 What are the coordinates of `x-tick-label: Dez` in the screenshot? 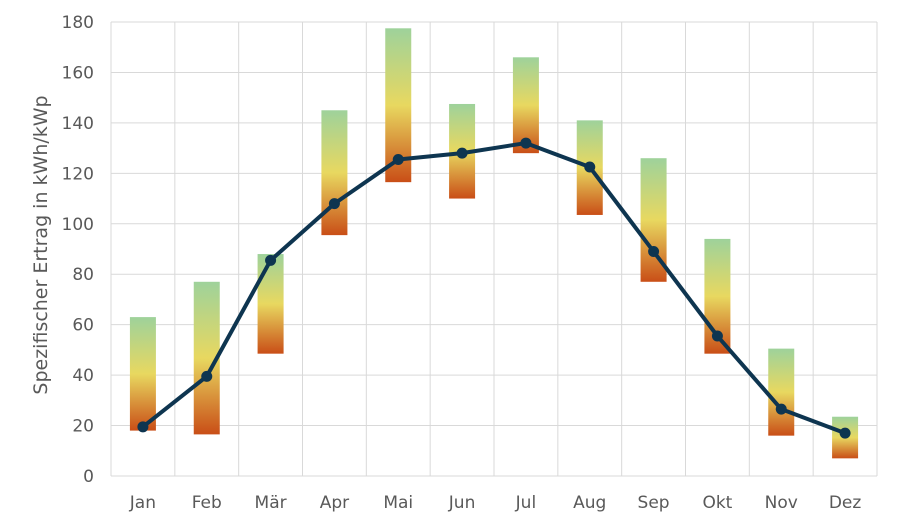 It's located at (845, 503).